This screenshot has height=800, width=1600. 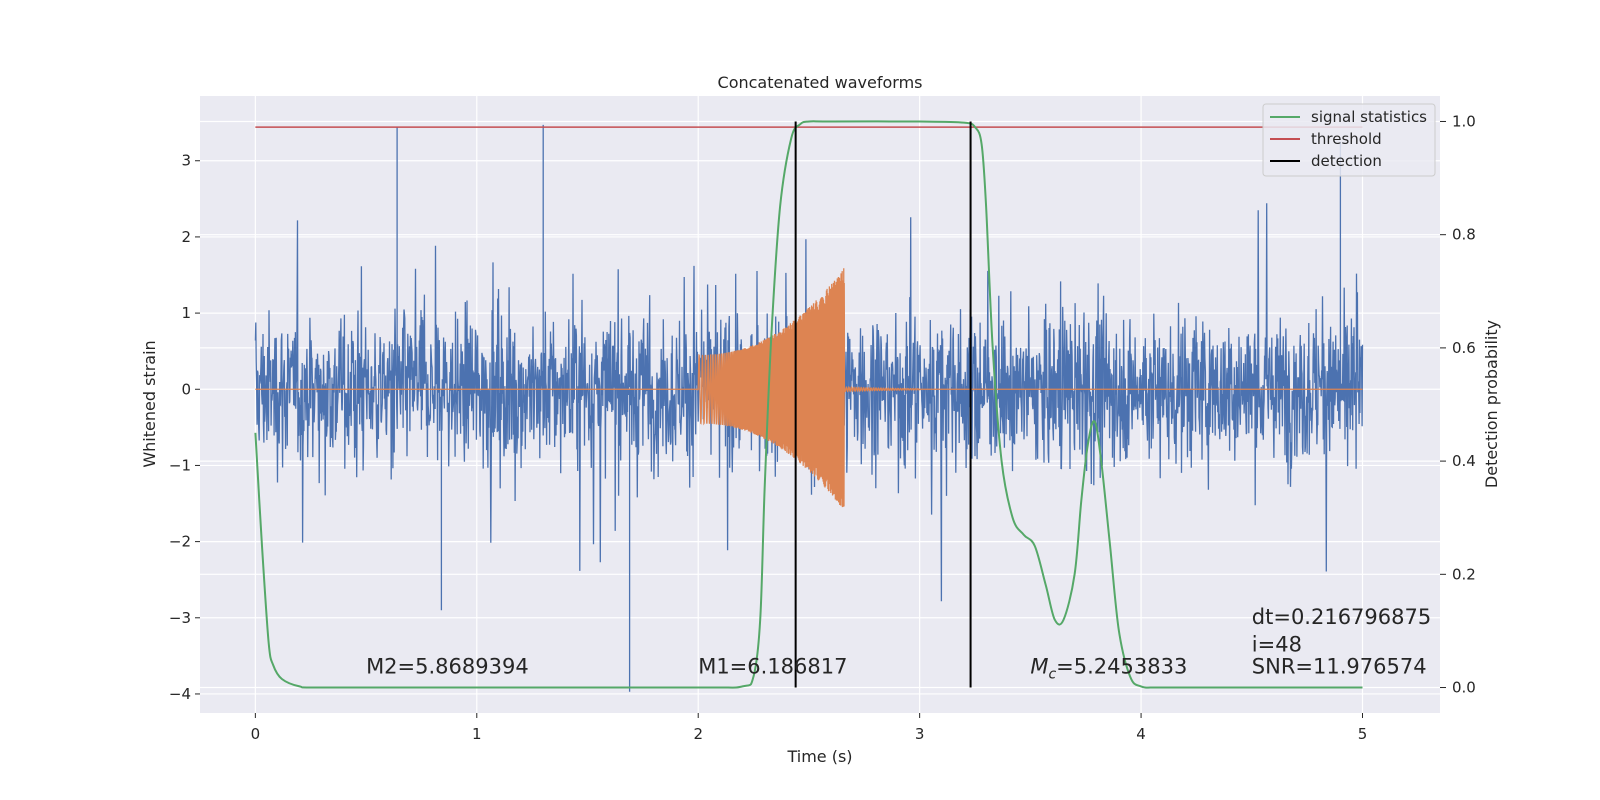 What do you see at coordinates (1346, 161) in the screenshot?
I see `legend-label-detection: detection` at bounding box center [1346, 161].